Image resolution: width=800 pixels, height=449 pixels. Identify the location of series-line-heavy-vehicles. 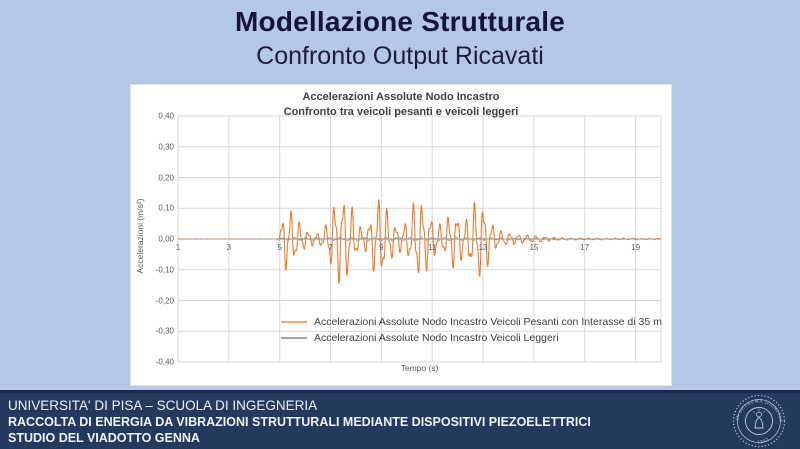
(419, 242).